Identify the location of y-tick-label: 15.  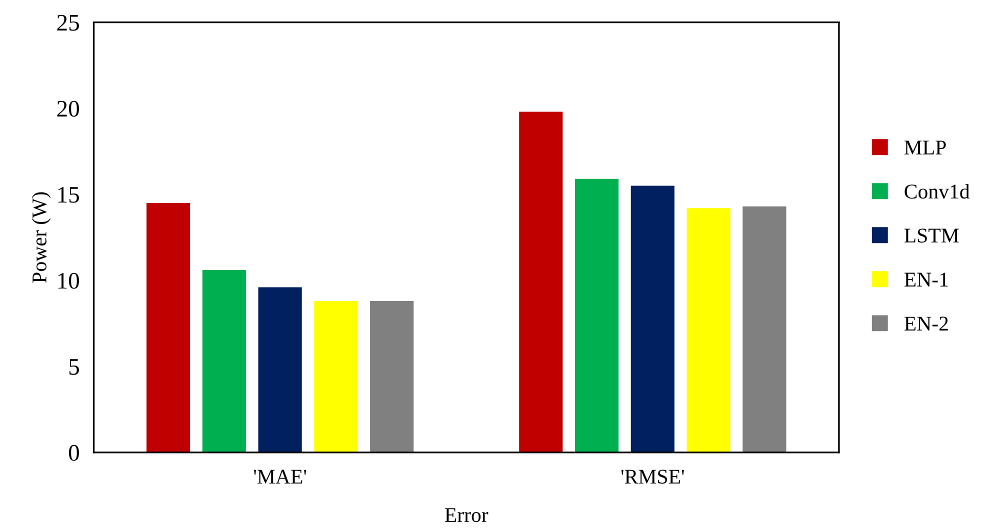
(68, 194).